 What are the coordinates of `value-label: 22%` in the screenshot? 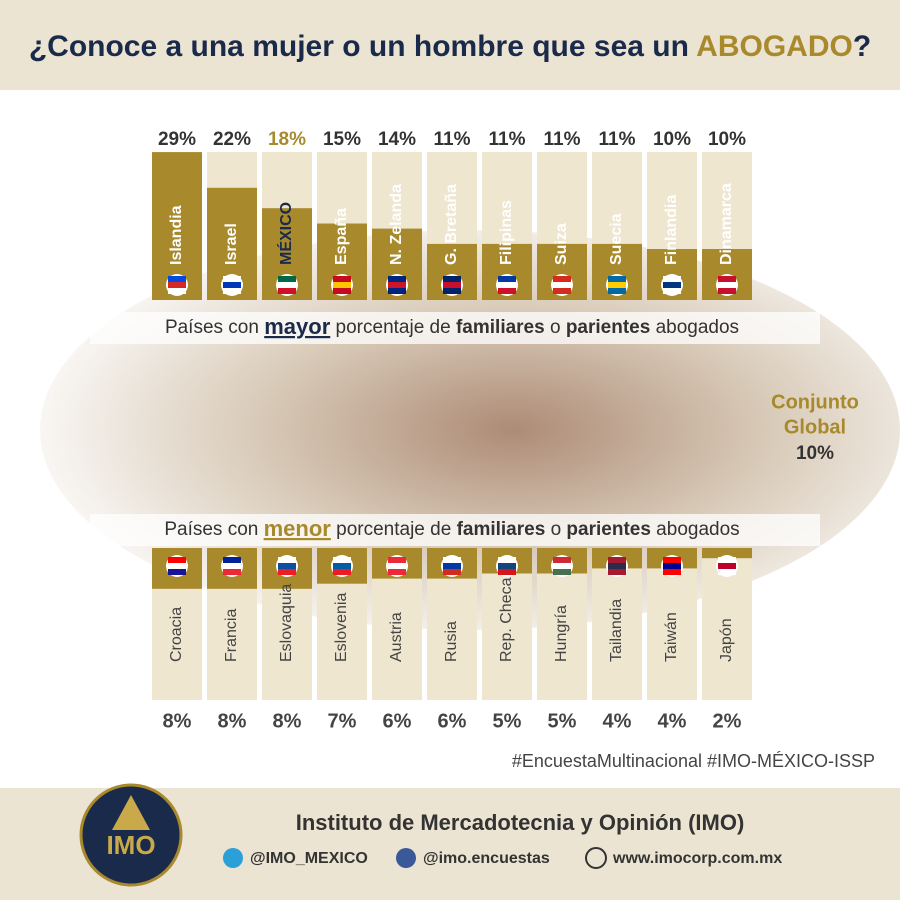 It's located at (232, 139).